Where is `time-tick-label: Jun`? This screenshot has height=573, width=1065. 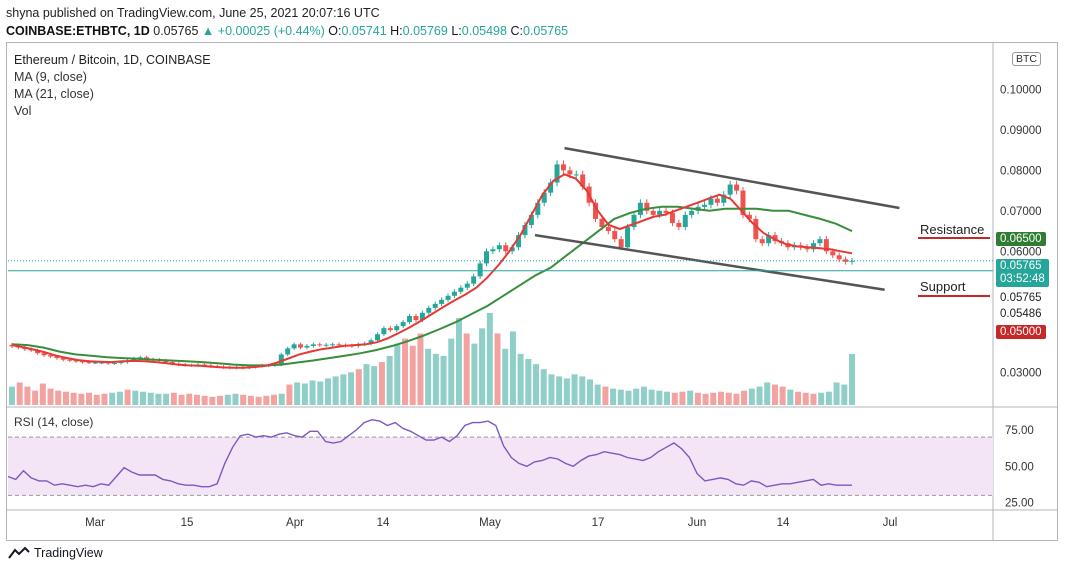
time-tick-label: Jun is located at coordinates (697, 523).